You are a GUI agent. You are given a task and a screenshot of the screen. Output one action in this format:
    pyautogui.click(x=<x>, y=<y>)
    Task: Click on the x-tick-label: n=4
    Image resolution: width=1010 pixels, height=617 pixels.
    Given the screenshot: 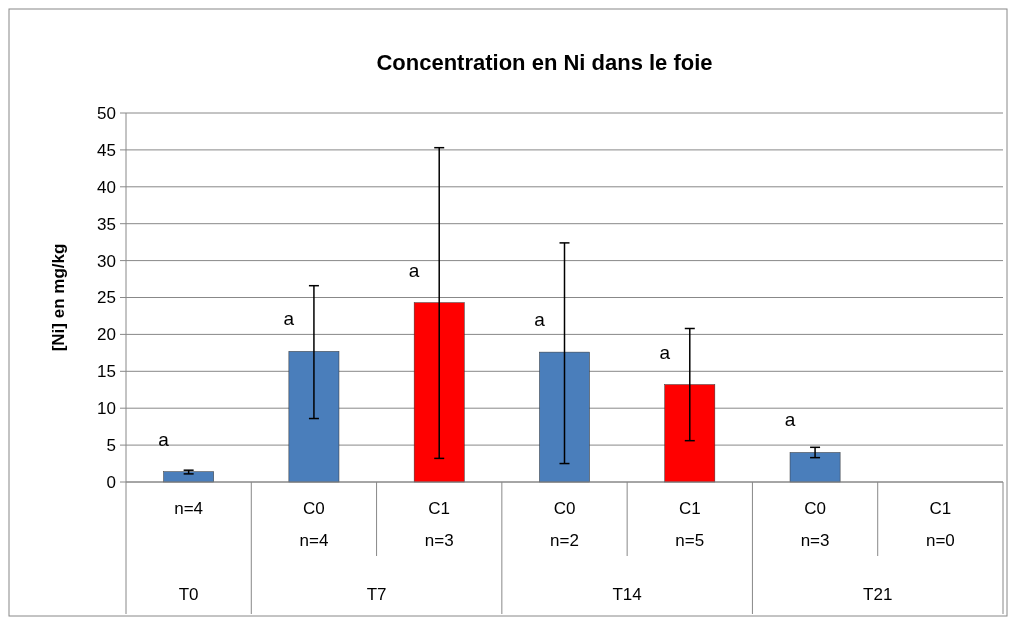 What is the action you would take?
    pyautogui.click(x=189, y=508)
    